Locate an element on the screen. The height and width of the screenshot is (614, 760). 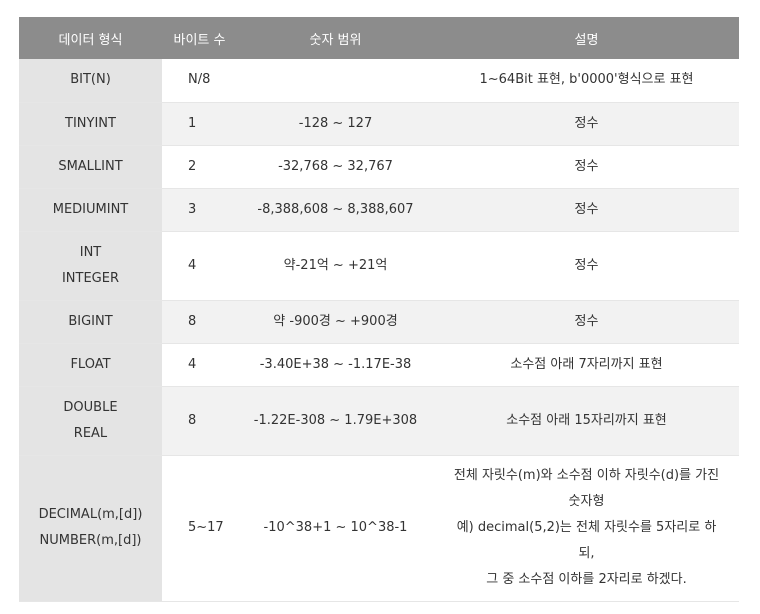
bytes-cell: 2 is located at coordinates (199, 167).